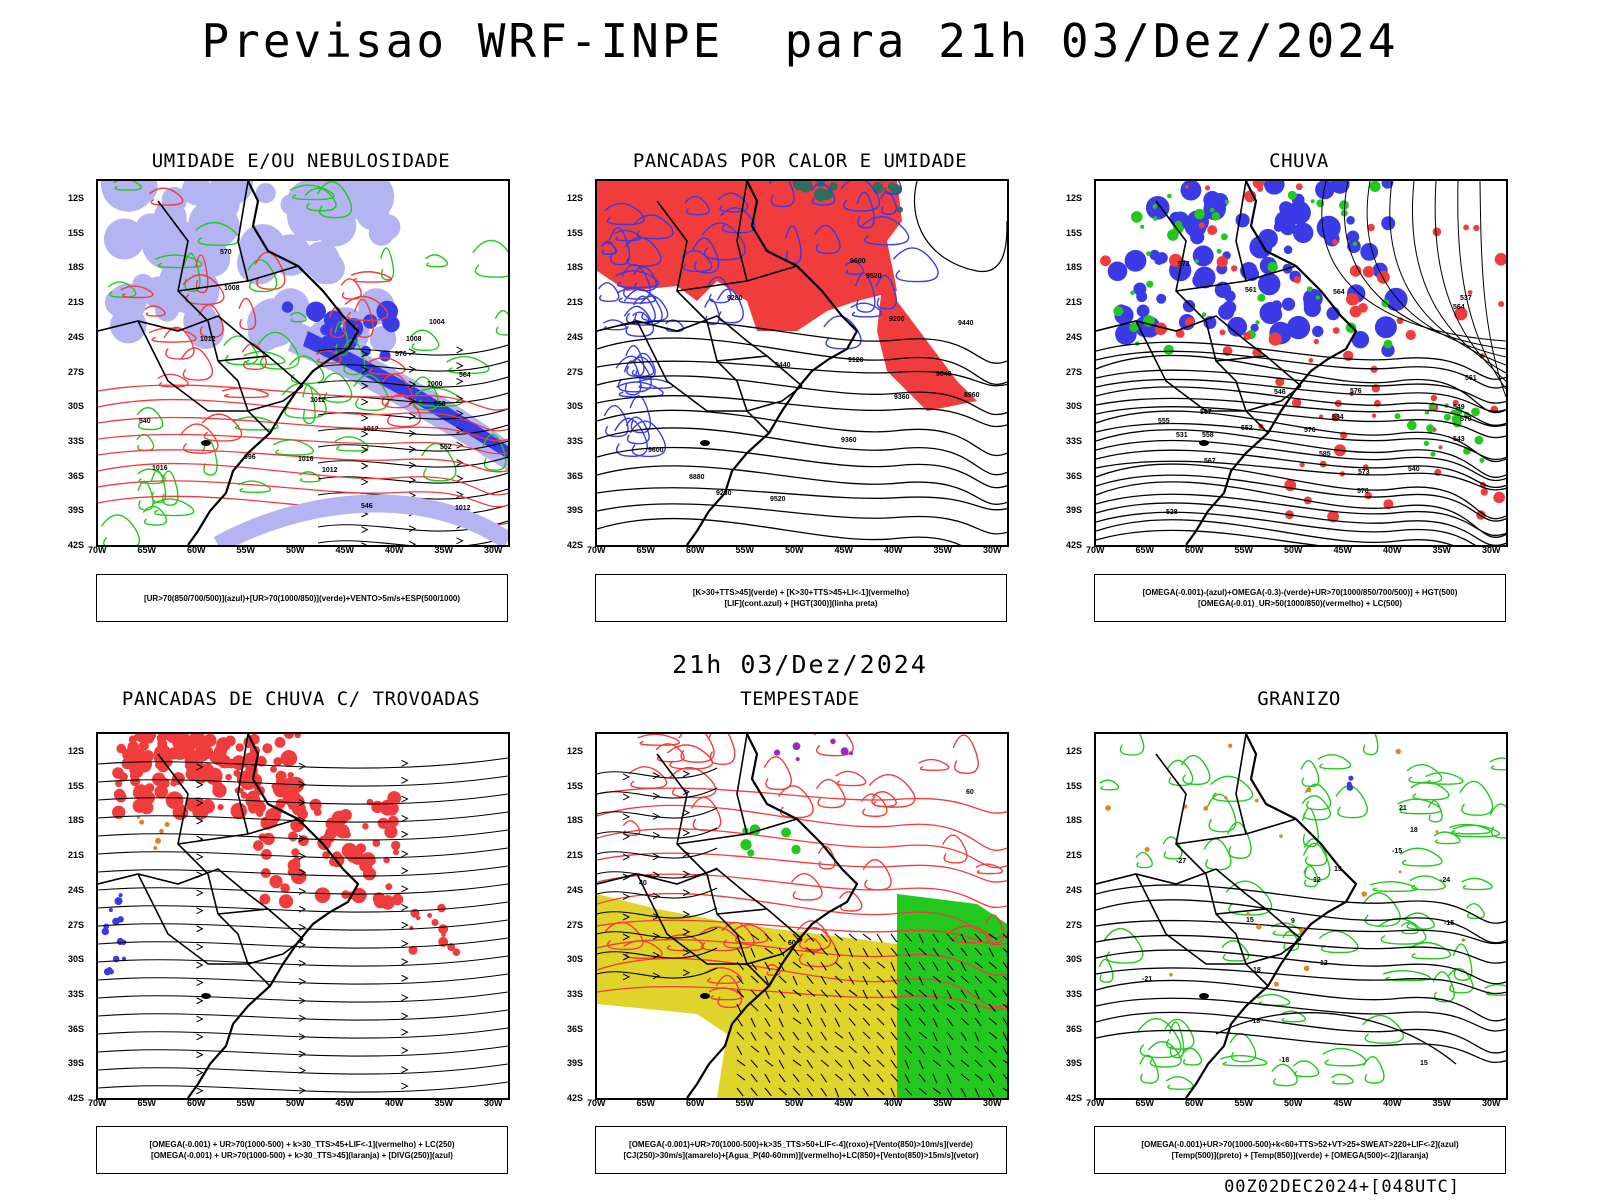 This screenshot has height=1200, width=1600. Describe the element at coordinates (1271, 363) in the screenshot. I see `coastline` at that location.